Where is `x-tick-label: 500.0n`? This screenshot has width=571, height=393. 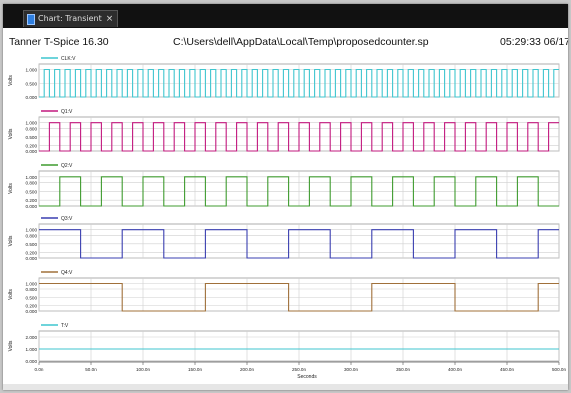 x-tick-label: 500.0n is located at coordinates (559, 369).